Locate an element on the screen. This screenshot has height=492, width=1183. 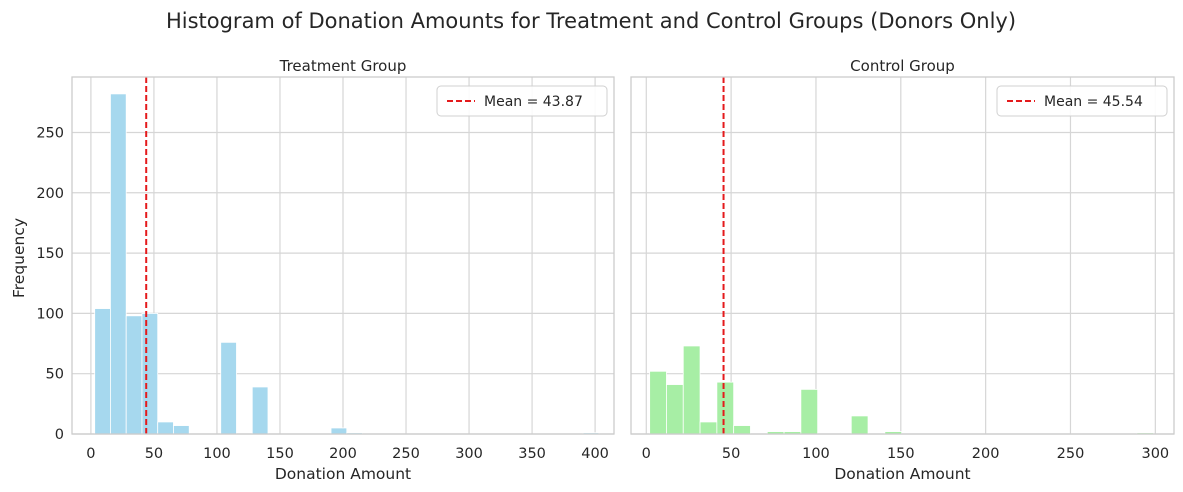
treatment-y-tick-label: 0 is located at coordinates (59, 435).